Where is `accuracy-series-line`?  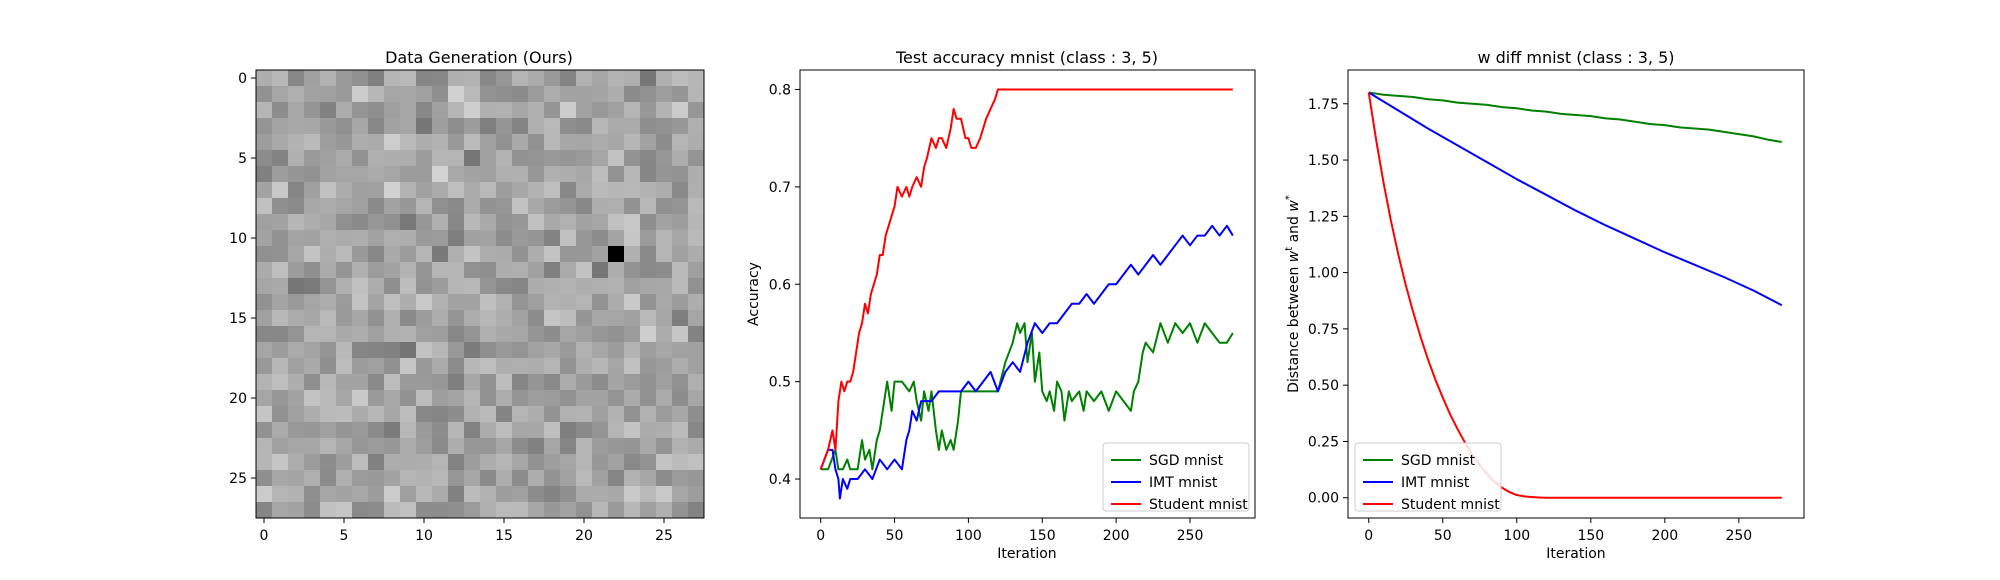
accuracy-series-line is located at coordinates (1026, 362).